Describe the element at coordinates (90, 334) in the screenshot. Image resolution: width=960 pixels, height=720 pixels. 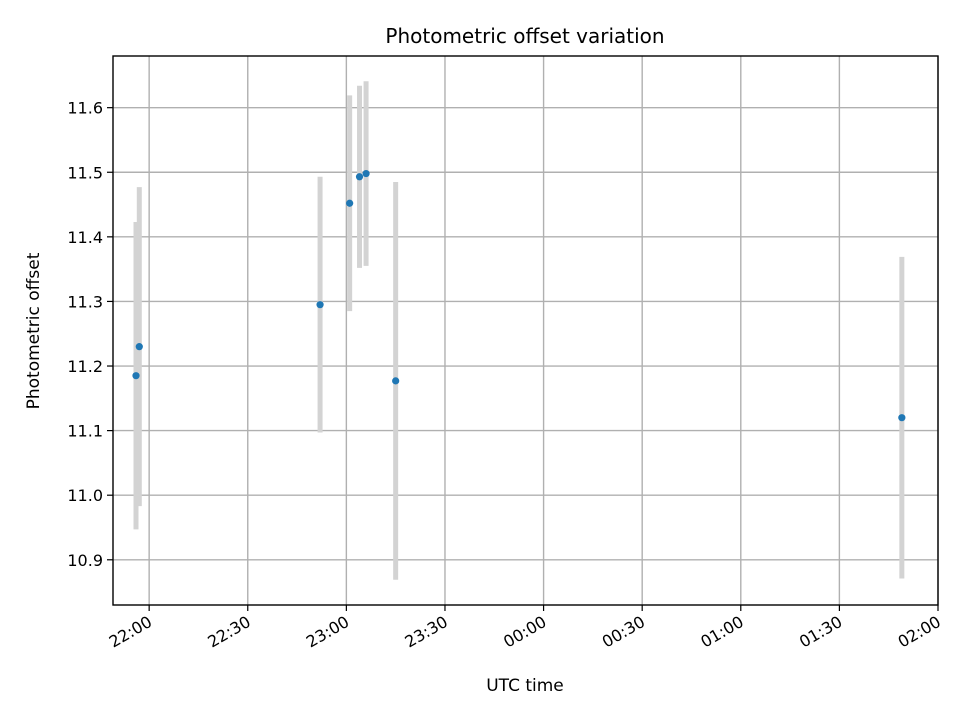
I see `y-axis-ticks: 10.9 11.0 11.1 11.2 11.3 11.4 11.5 11.6` at that location.